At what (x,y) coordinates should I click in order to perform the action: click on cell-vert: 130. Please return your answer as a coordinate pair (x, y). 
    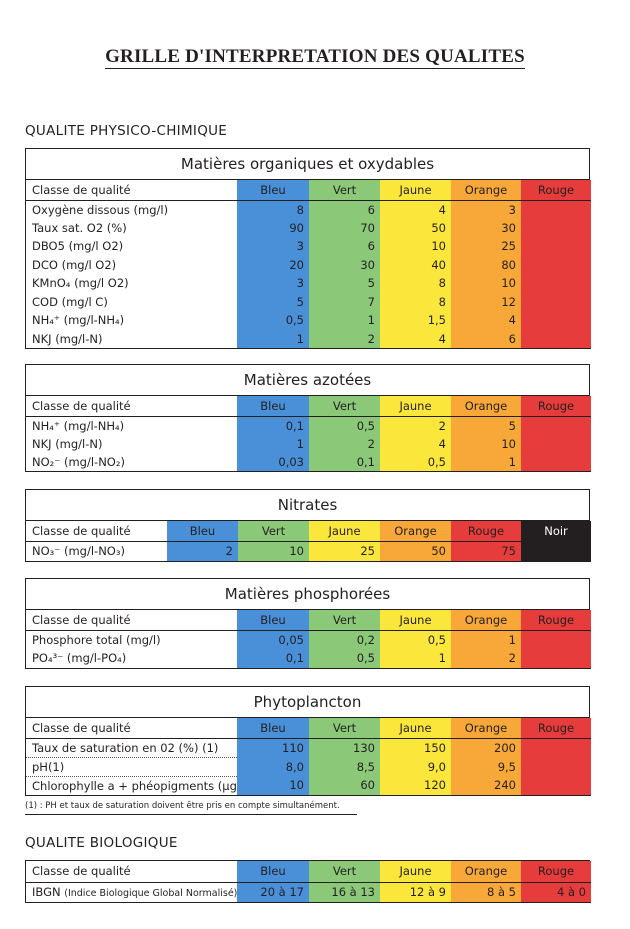
    Looking at the image, I should click on (344, 747).